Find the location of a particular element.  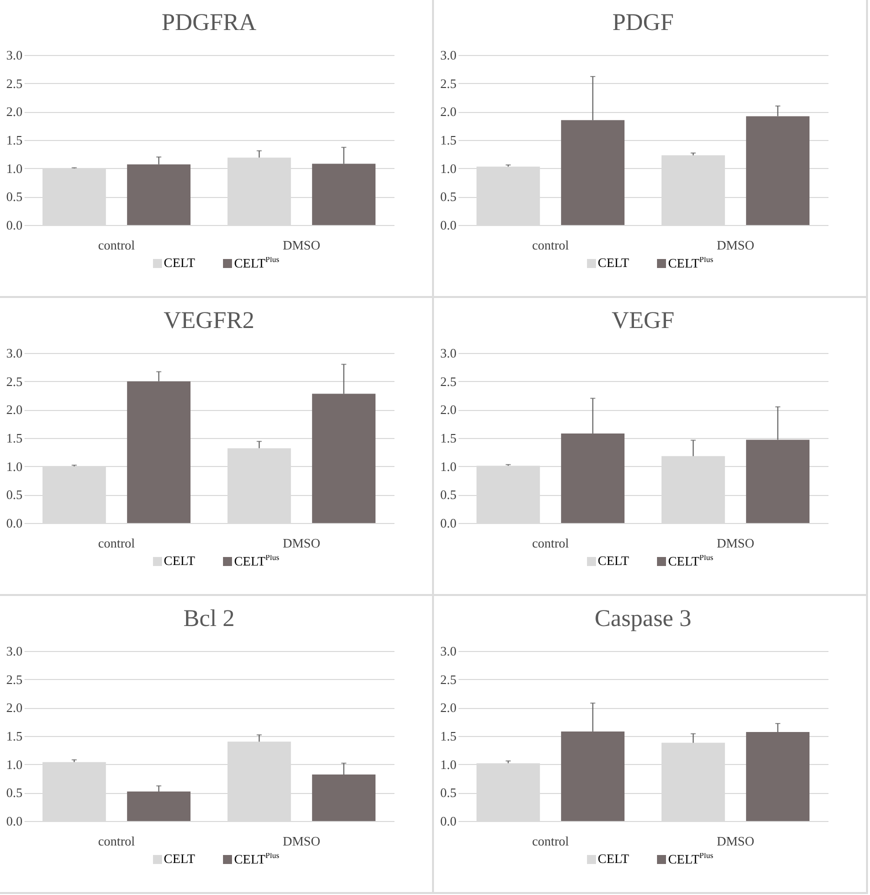

chart-title: VEGF is located at coordinates (643, 321).